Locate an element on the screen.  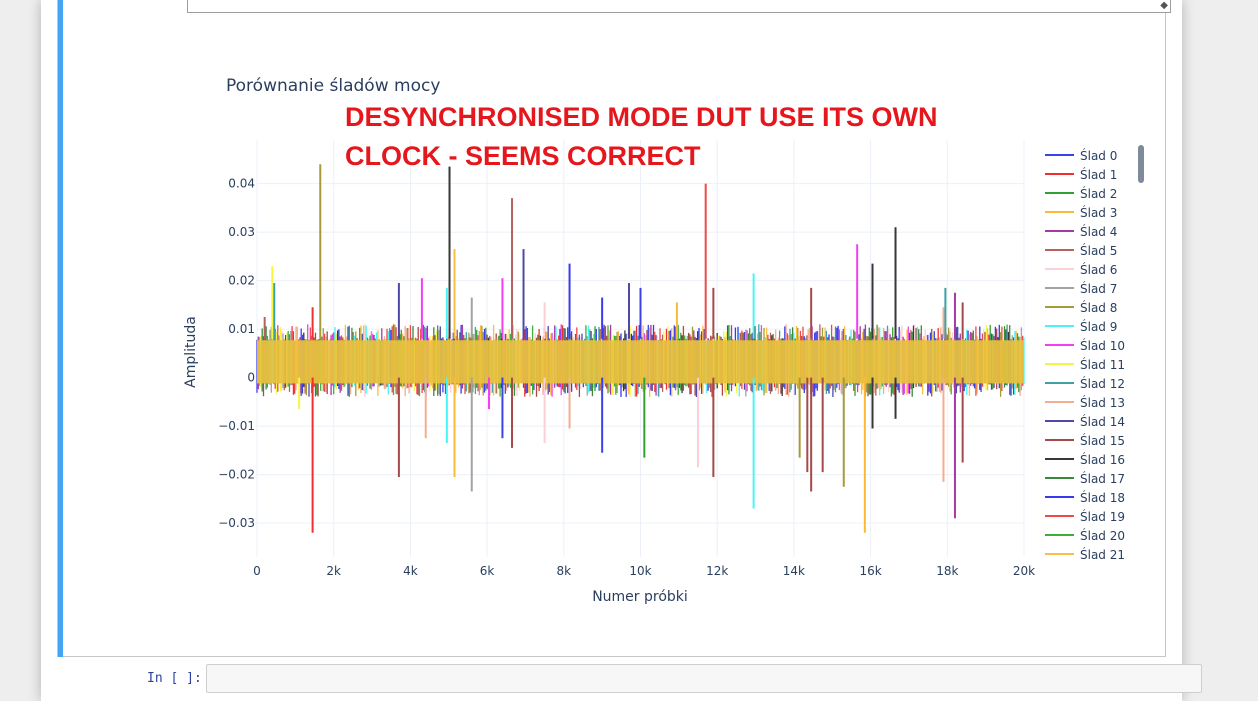
legend-item: Ślad 6 is located at coordinates (1081, 269).